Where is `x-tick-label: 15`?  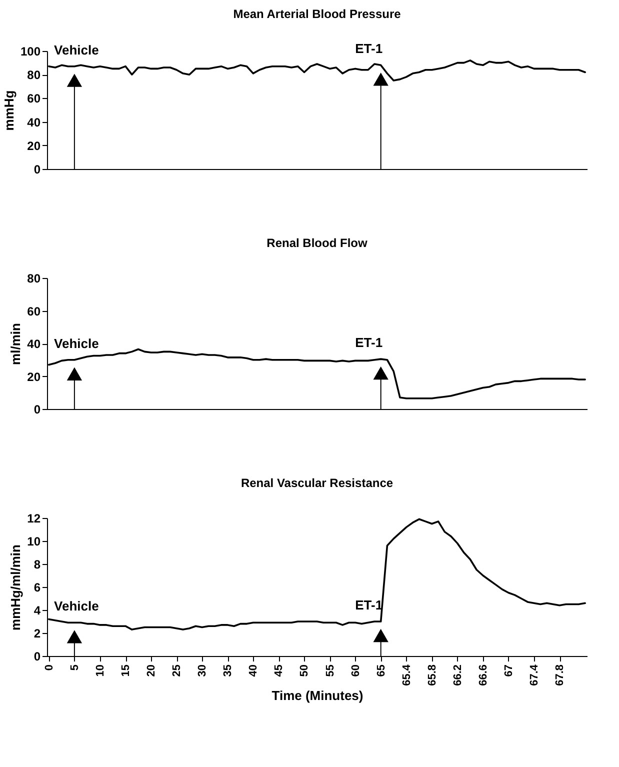
x-tick-label: 15 is located at coordinates (126, 670).